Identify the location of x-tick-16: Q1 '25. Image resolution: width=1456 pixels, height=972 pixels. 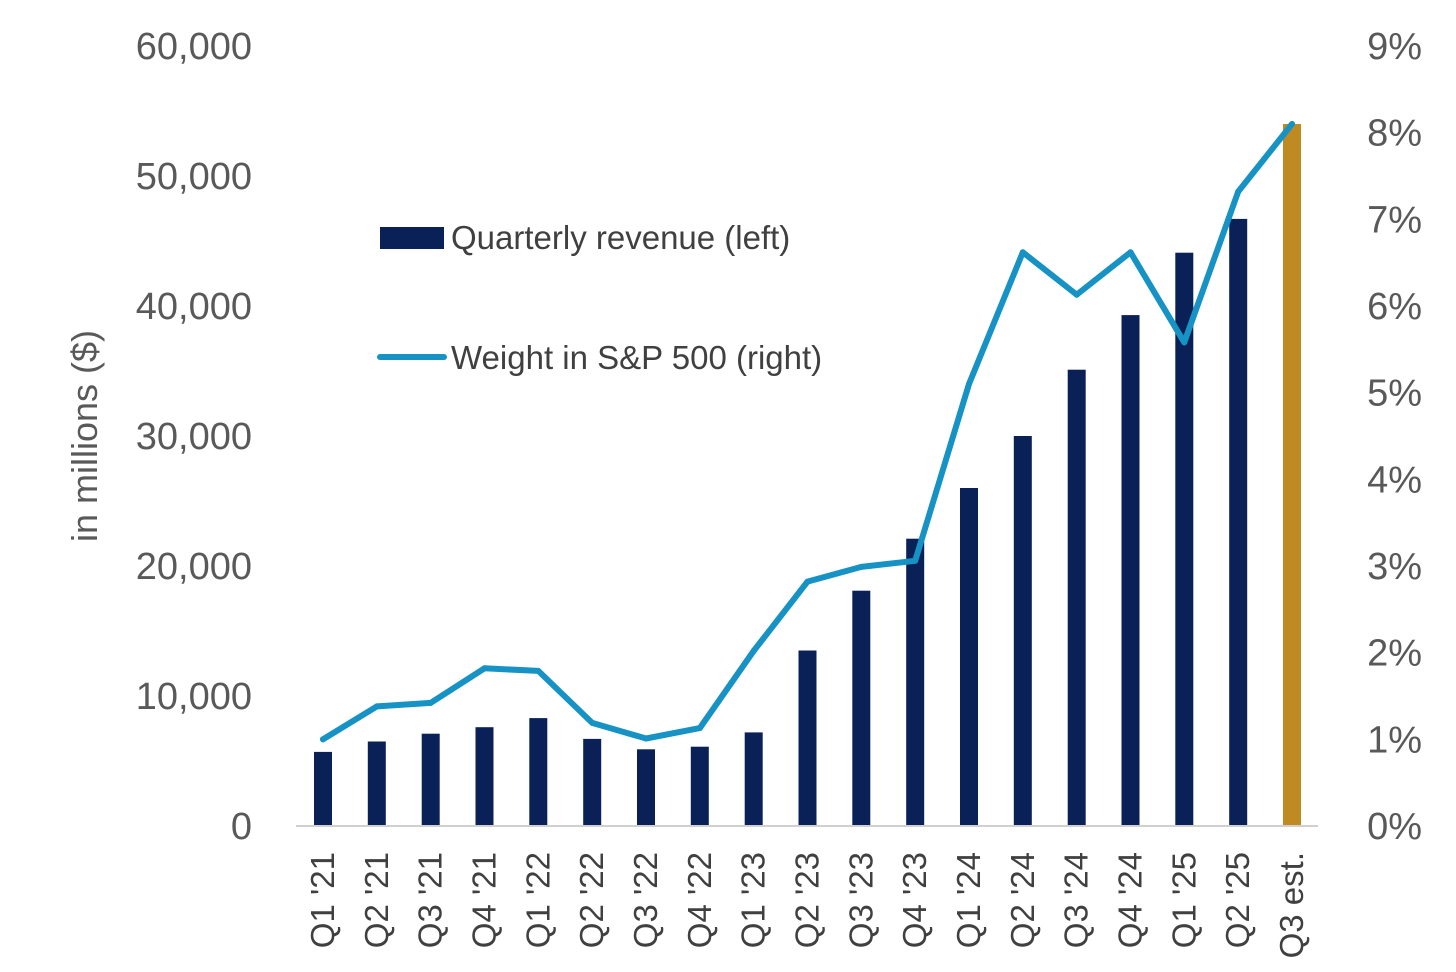
(1183, 900).